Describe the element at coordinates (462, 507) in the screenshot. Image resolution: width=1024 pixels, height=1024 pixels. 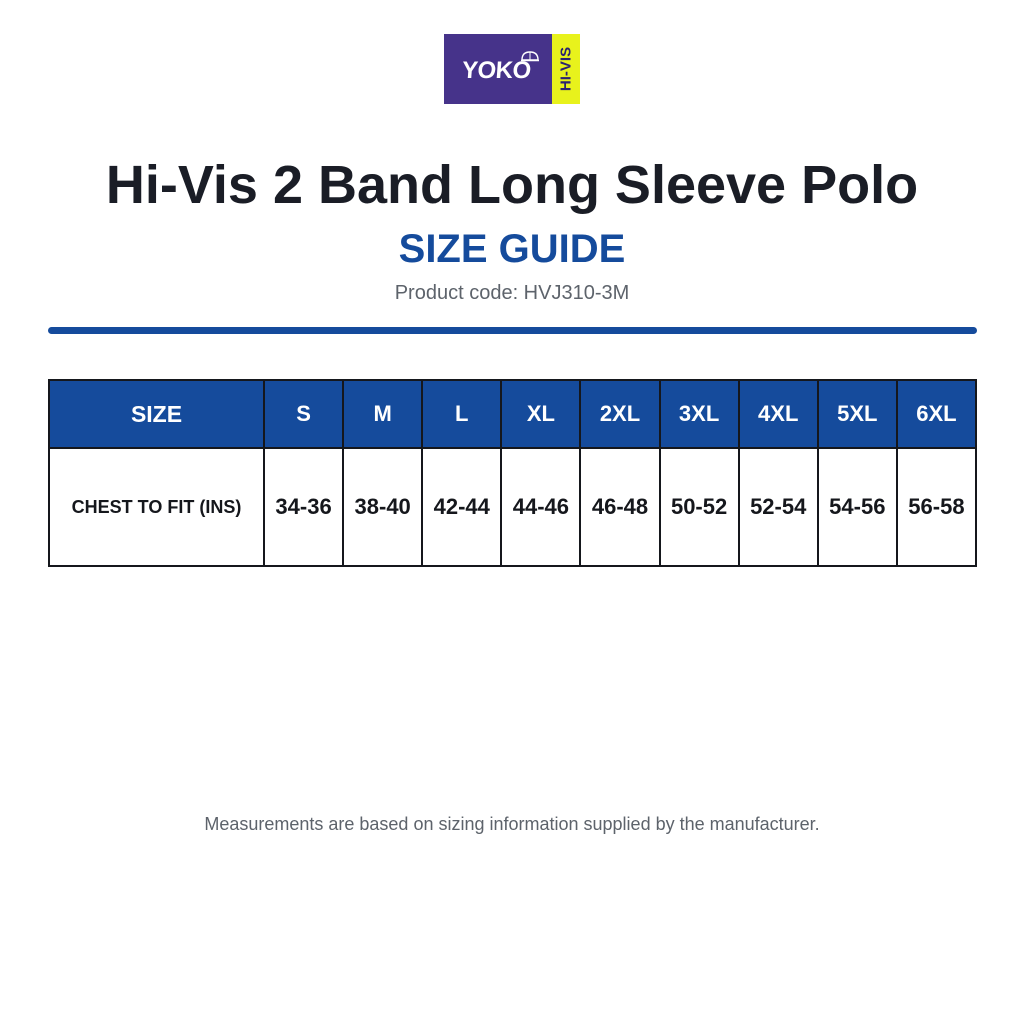
I see `measurement-value: 42-44` at that location.